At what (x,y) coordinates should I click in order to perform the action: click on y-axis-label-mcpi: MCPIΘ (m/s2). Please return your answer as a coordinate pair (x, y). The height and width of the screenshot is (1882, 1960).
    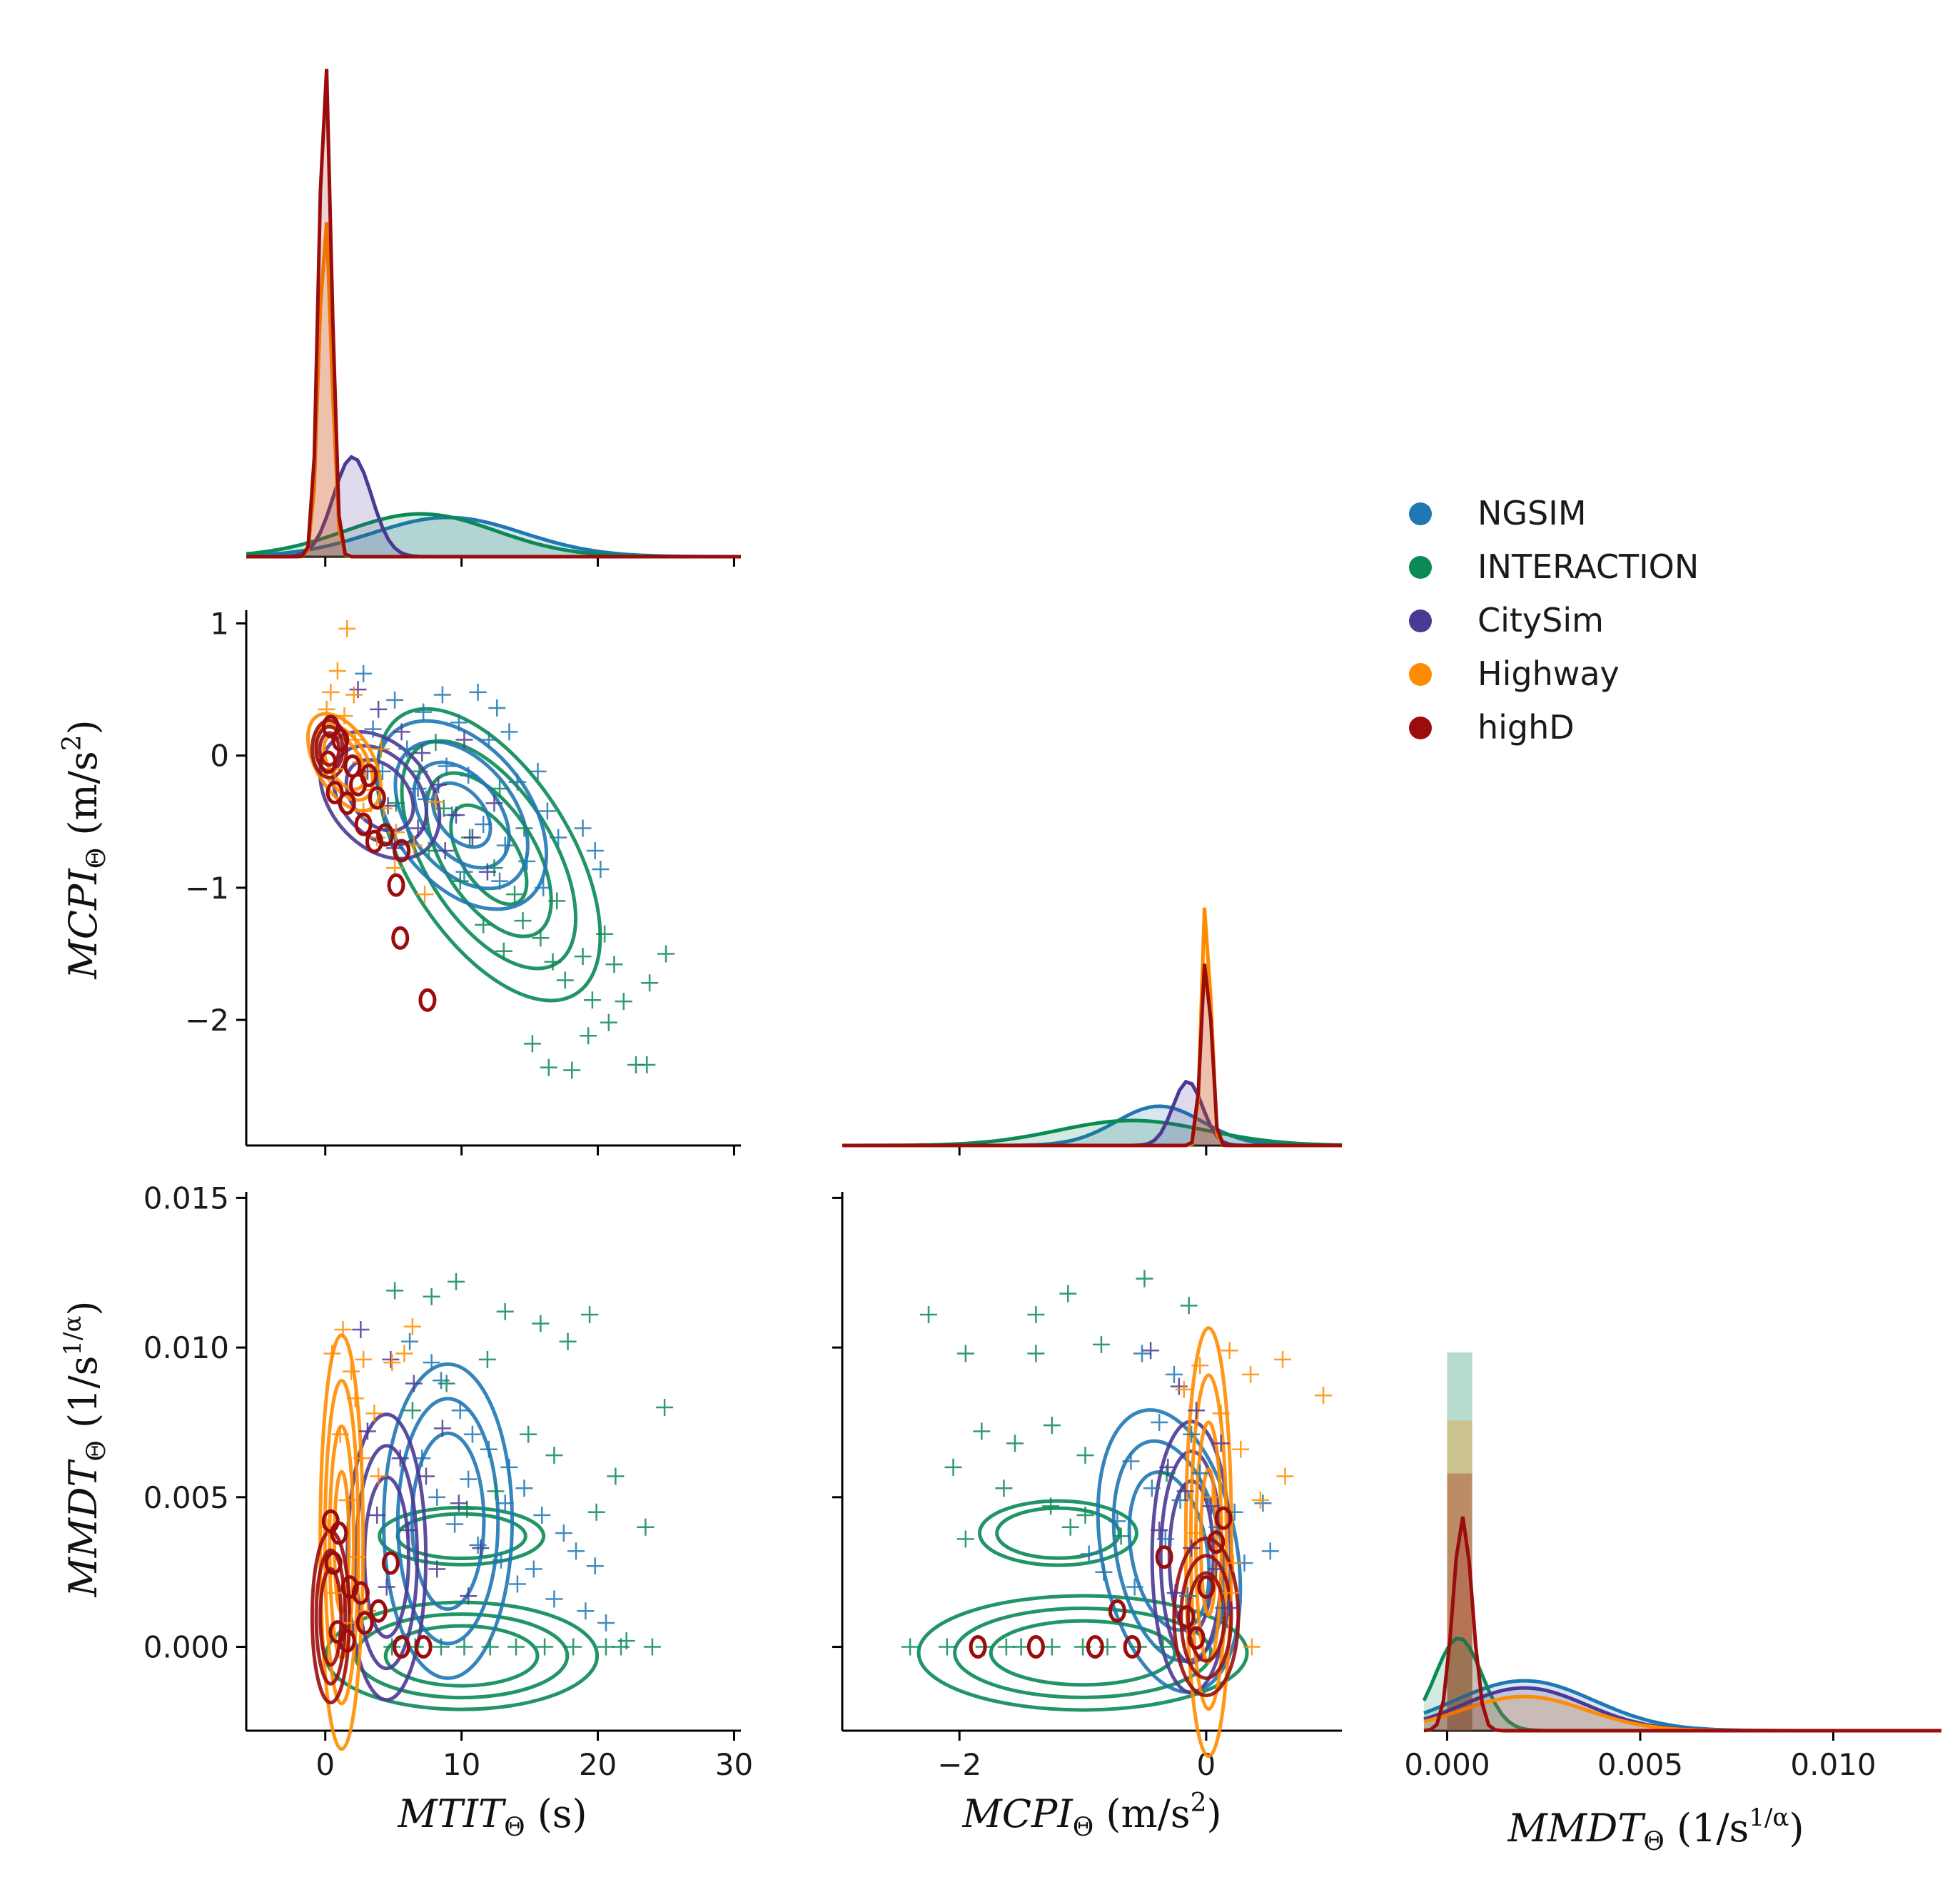
    Looking at the image, I should click on (84, 849).